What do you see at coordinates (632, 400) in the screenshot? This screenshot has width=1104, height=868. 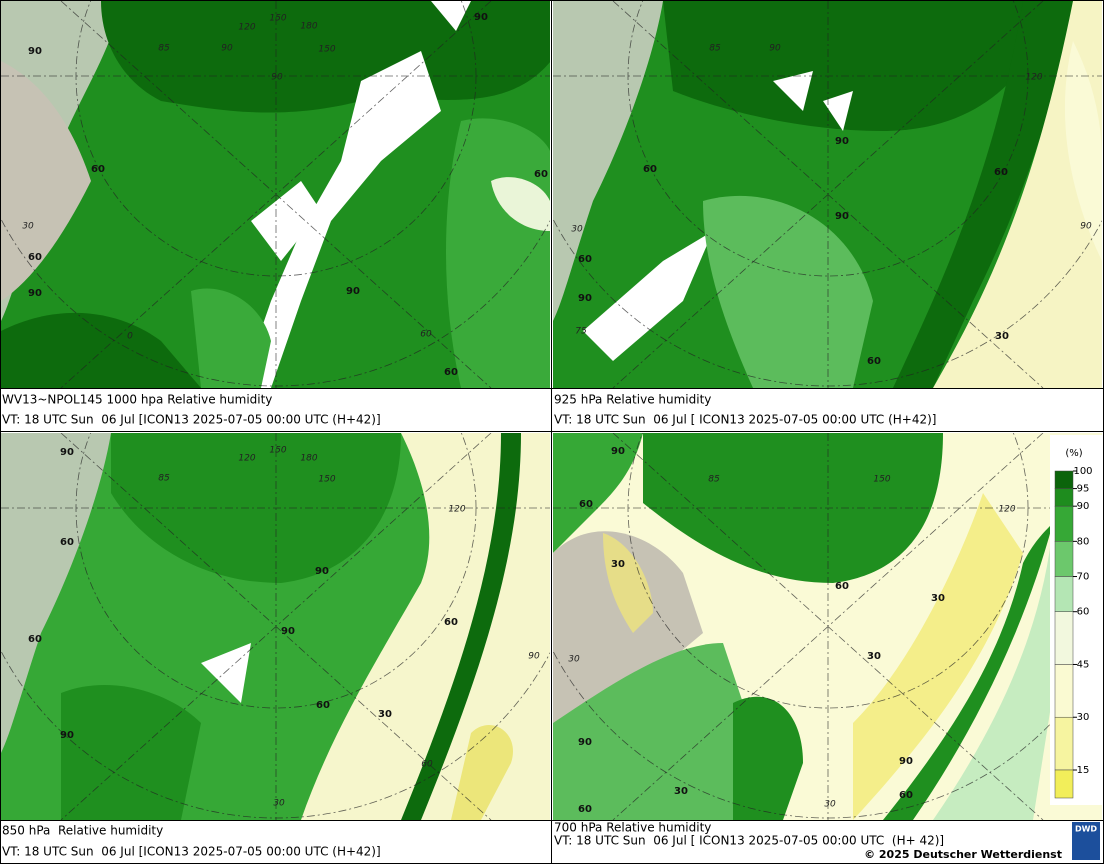 I see `panel-title: 925 hPa Relative humidity` at bounding box center [632, 400].